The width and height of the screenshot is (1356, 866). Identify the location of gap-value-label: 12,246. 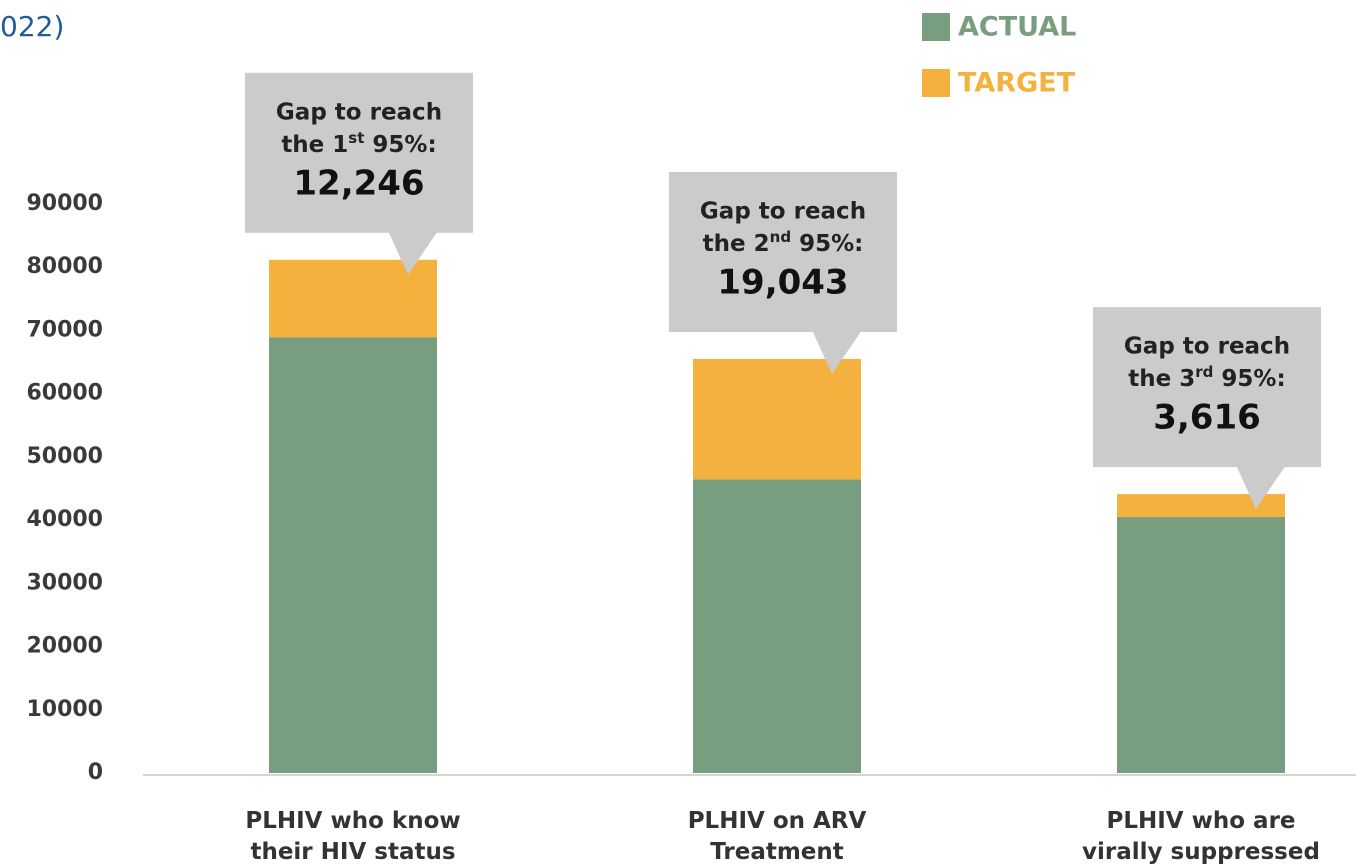
(358, 183).